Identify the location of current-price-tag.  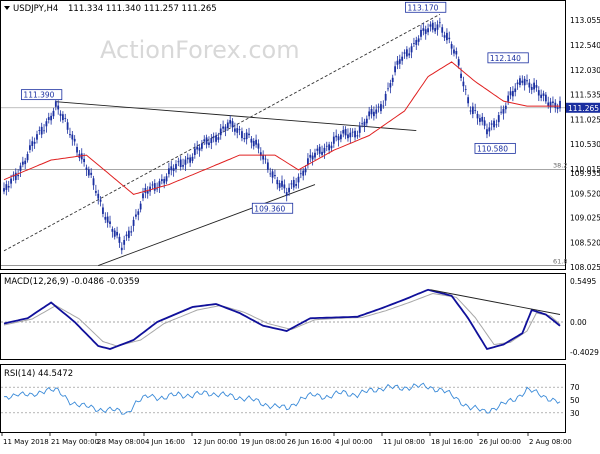
(583, 107).